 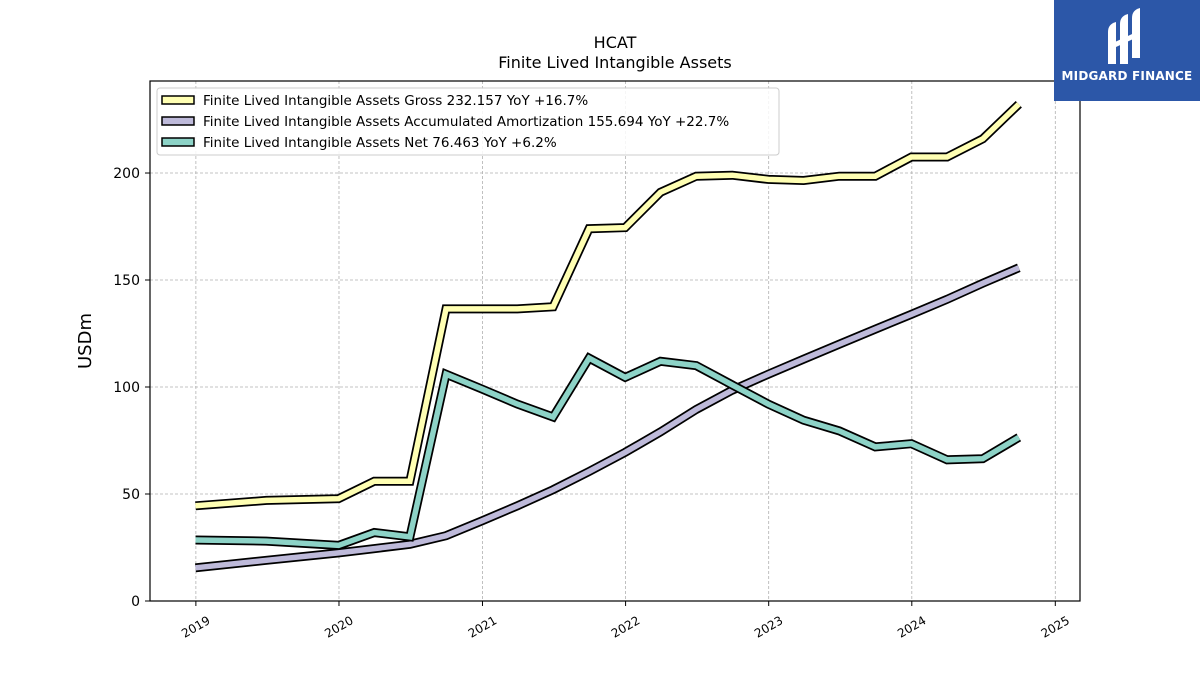 What do you see at coordinates (625, 626) in the screenshot?
I see `x-tick-label: 2022` at bounding box center [625, 626].